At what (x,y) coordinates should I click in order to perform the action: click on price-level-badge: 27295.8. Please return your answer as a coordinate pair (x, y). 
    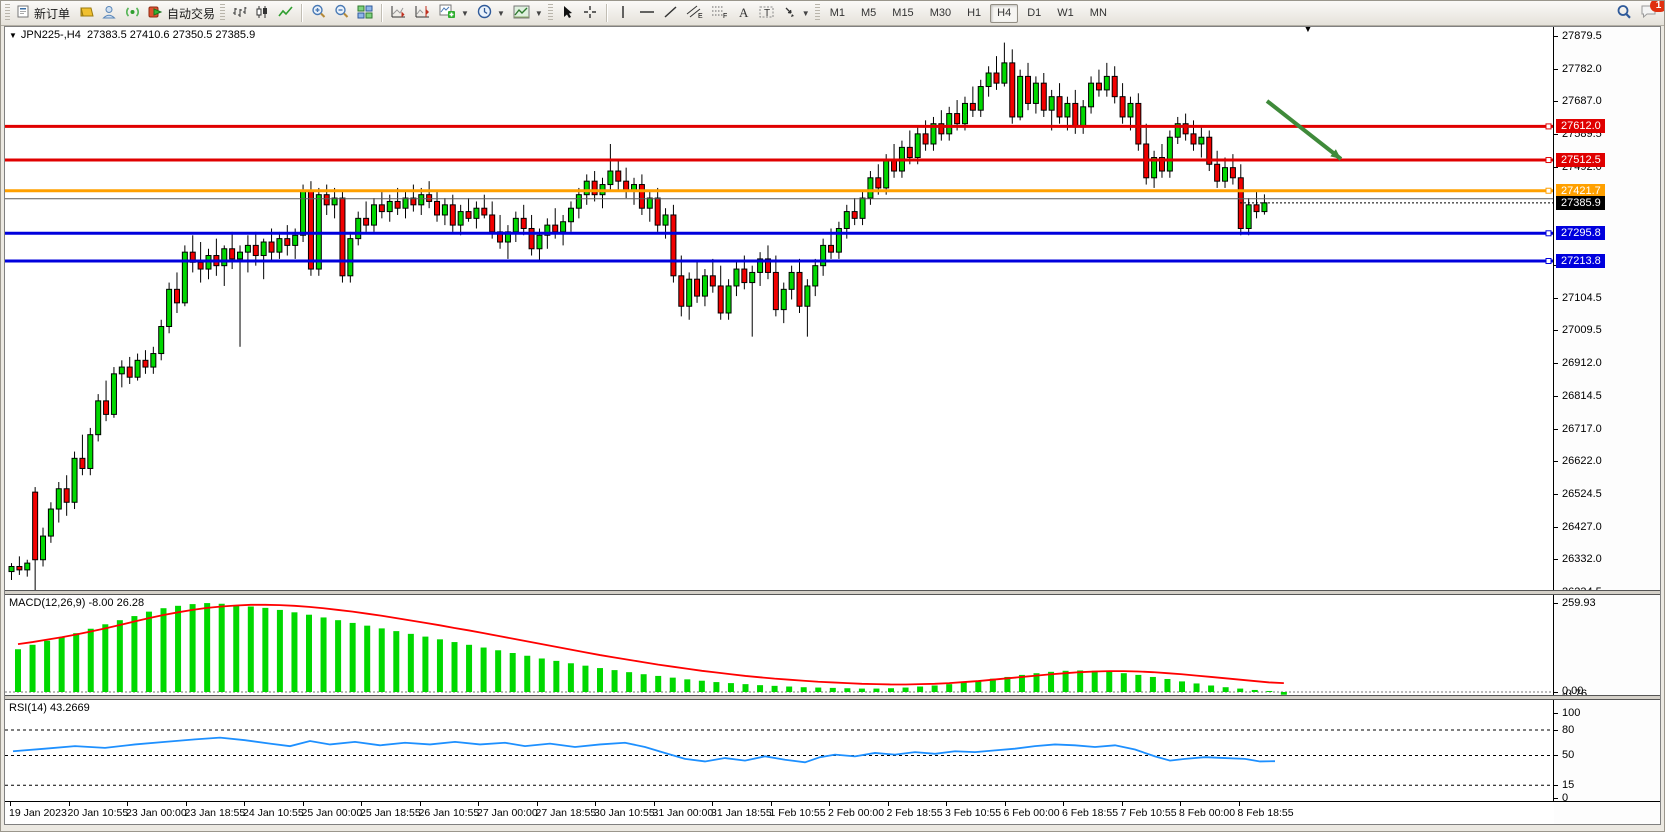
    Looking at the image, I should click on (1580, 233).